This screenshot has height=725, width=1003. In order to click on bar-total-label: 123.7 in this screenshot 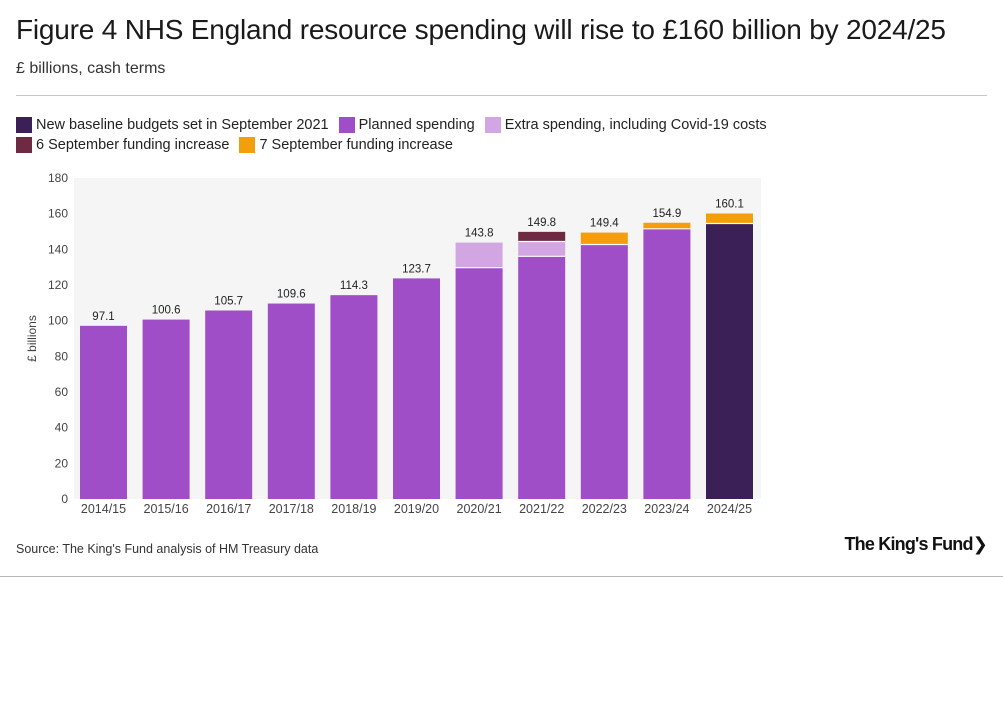, I will do `click(416, 269)`.